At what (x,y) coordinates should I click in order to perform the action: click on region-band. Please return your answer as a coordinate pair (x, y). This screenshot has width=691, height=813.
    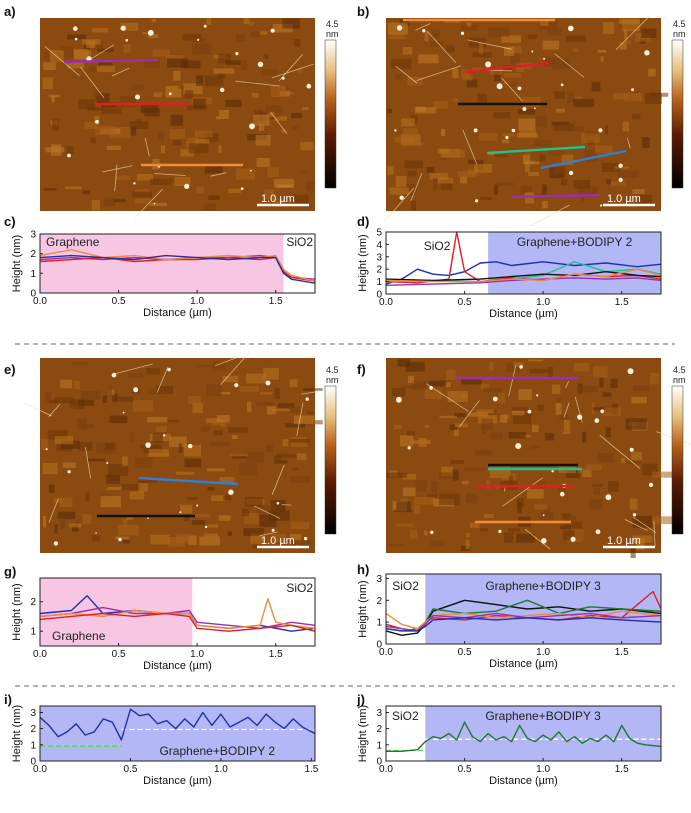
    Looking at the image, I should click on (162, 263).